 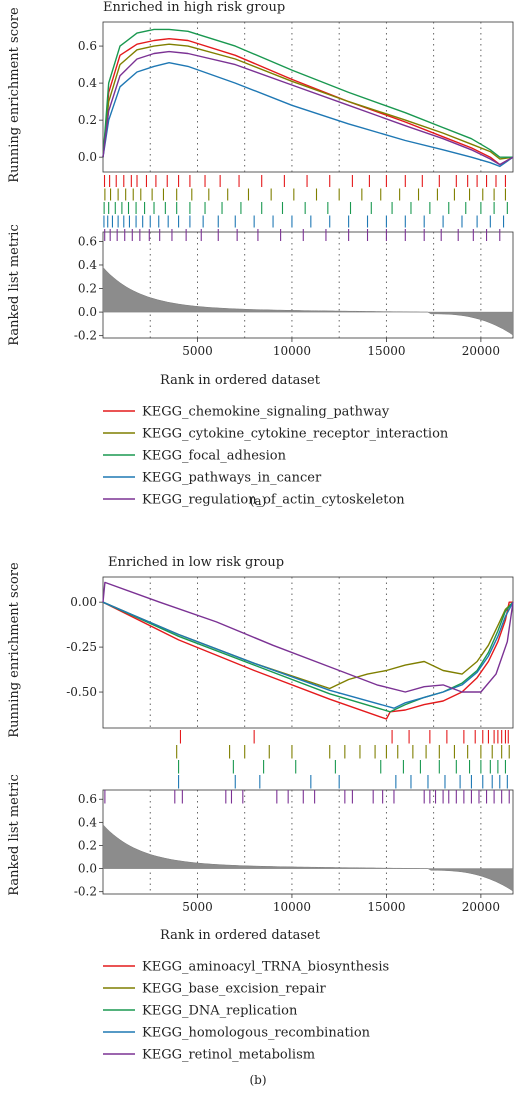 What do you see at coordinates (234, 989) in the screenshot?
I see `legend-label: KEGG_base_excision_repair` at bounding box center [234, 989].